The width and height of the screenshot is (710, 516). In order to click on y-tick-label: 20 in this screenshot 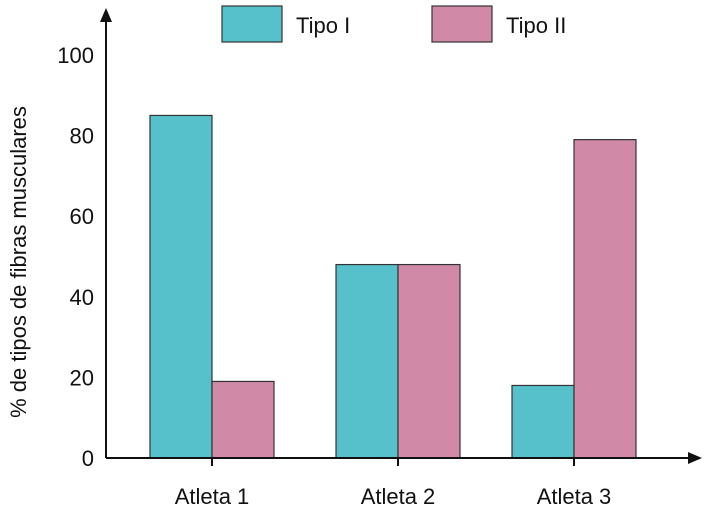, I will do `click(82, 377)`.